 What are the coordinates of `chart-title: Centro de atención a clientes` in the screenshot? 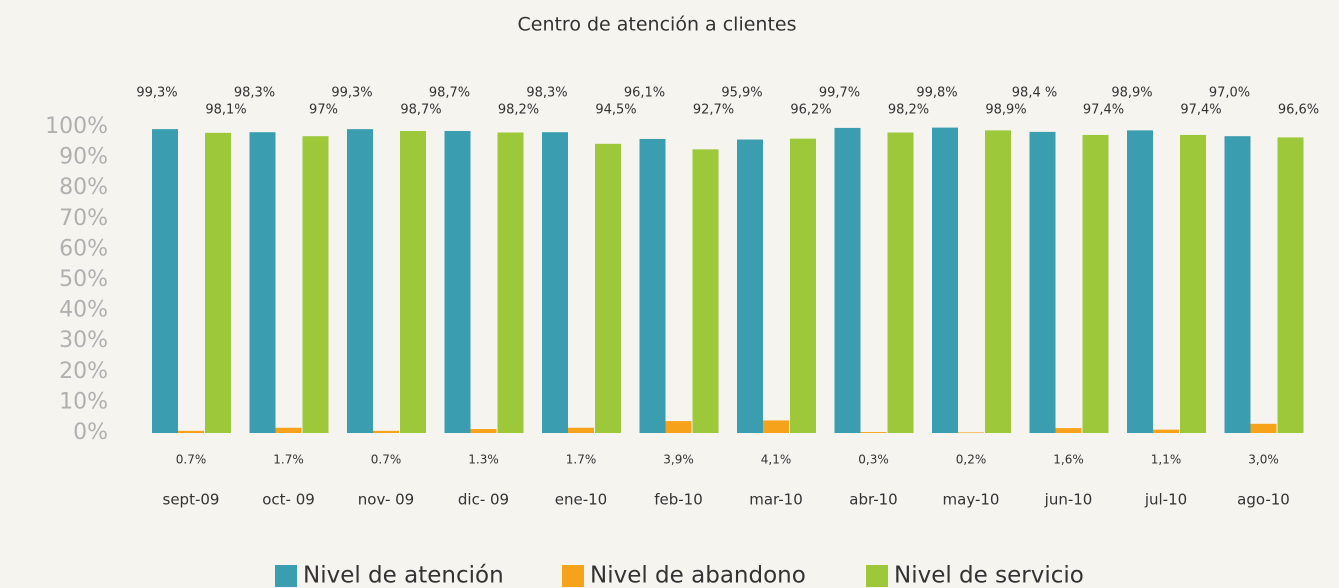 It's located at (656, 25).